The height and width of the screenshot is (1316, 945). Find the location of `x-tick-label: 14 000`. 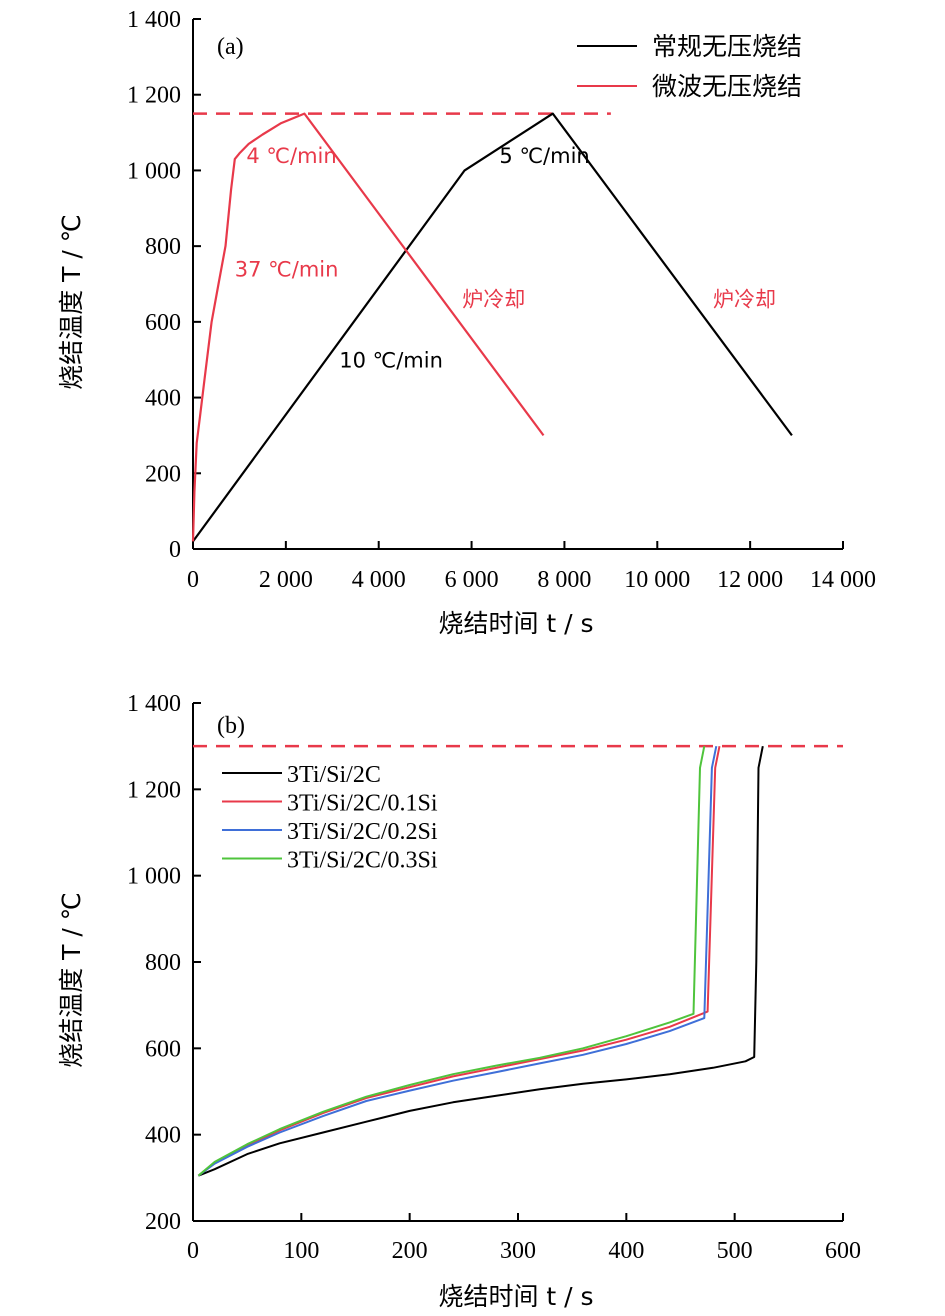

x-tick-label: 14 000 is located at coordinates (843, 580).